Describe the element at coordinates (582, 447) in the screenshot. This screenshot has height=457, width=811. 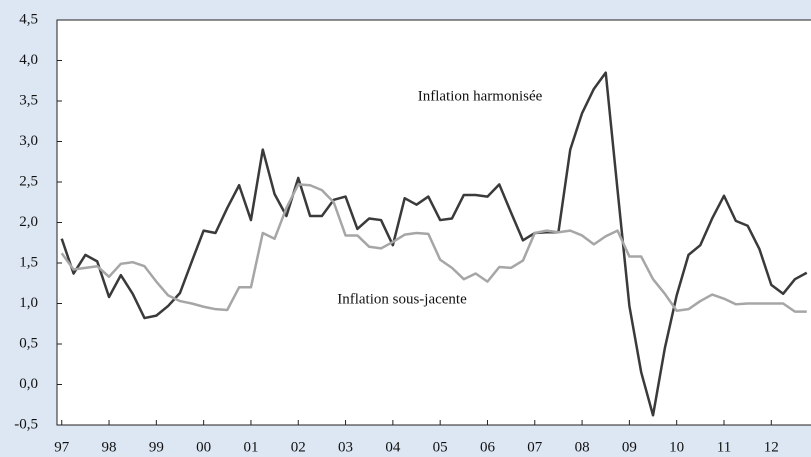
I see `x-tick-label: 08` at that location.